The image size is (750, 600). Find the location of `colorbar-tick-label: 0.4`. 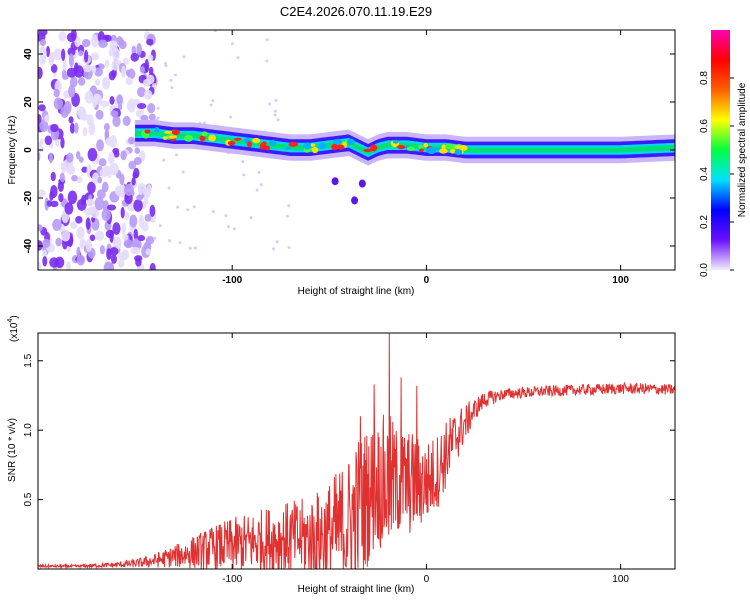

colorbar-tick-label: 0.4 is located at coordinates (704, 174).